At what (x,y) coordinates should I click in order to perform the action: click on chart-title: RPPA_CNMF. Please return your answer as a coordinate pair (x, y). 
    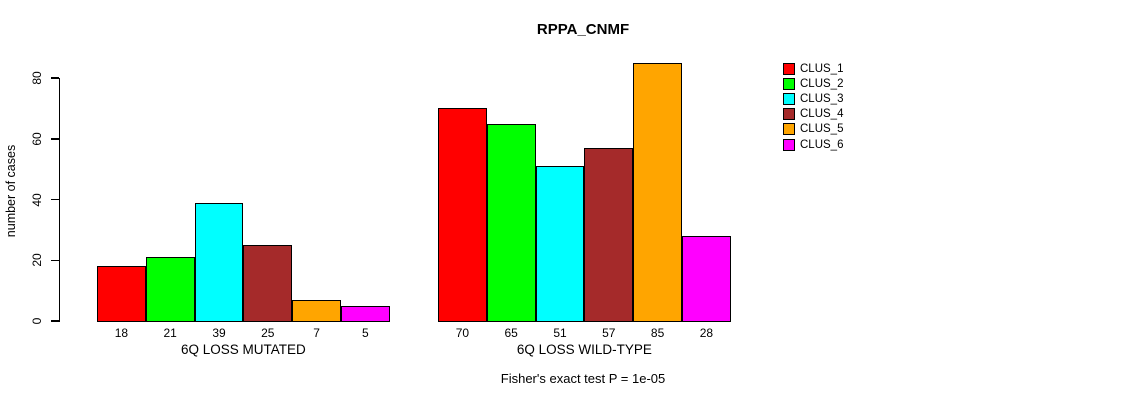
    Looking at the image, I should click on (583, 29).